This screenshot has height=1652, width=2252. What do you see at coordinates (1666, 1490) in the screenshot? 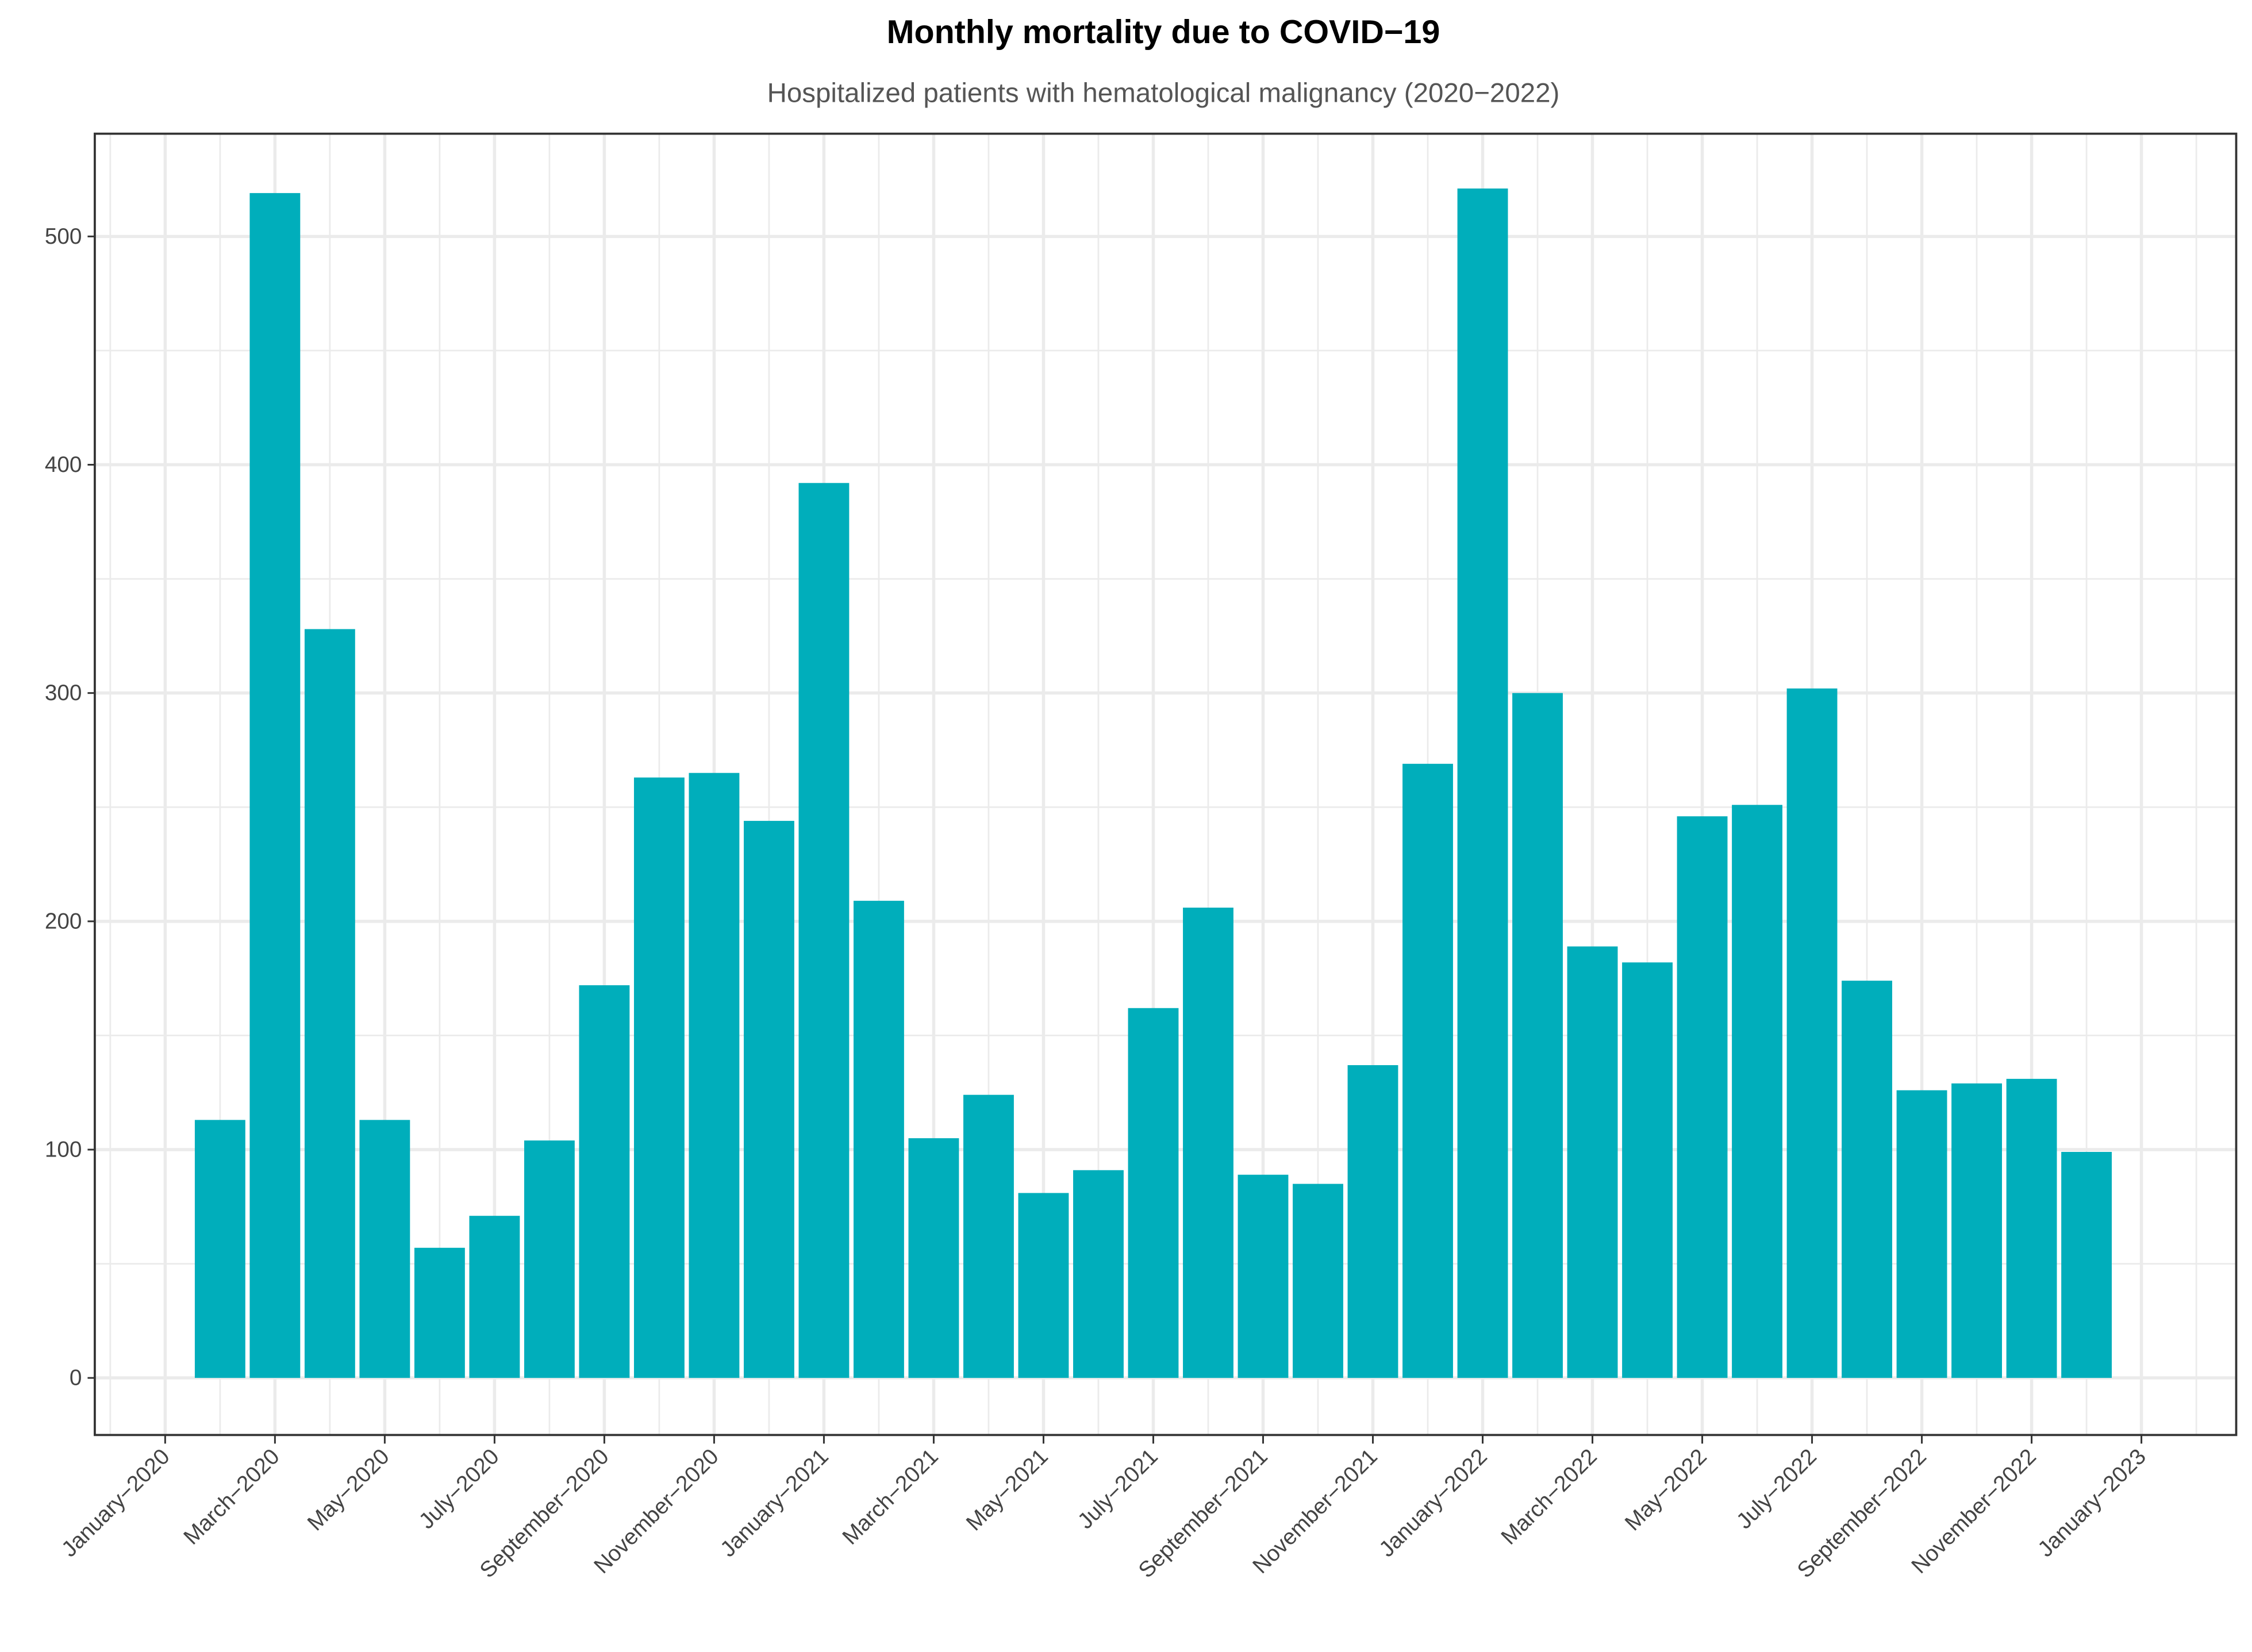
I see `x-tick-label: May−2022` at bounding box center [1666, 1490].